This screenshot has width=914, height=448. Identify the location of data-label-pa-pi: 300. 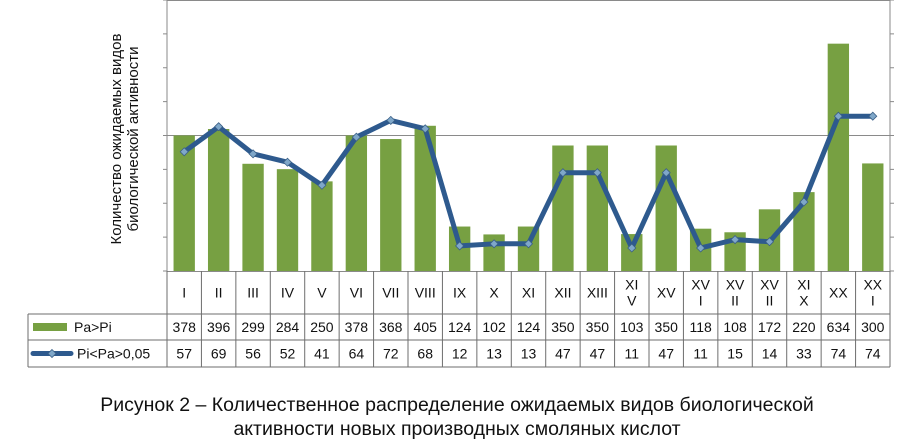
(873, 327).